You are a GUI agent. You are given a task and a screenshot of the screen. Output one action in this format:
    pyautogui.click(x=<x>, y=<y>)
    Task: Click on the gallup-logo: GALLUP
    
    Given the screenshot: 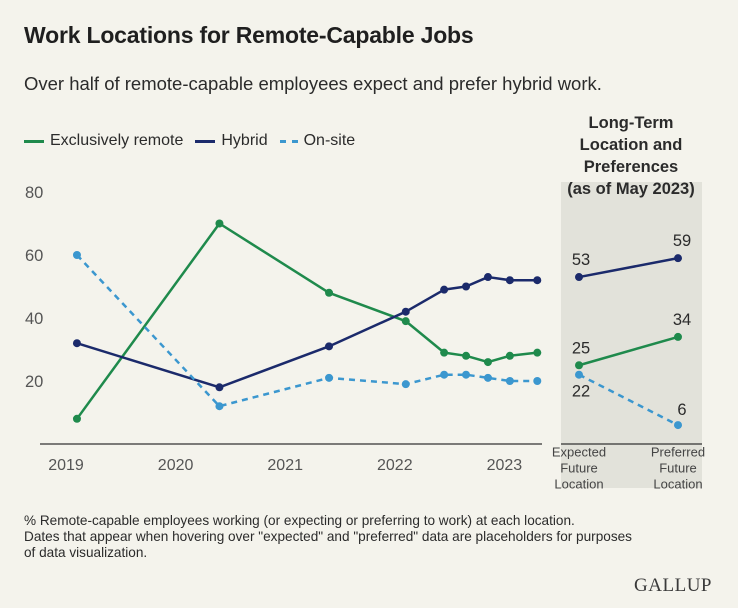 What is the action you would take?
    pyautogui.click(x=673, y=585)
    